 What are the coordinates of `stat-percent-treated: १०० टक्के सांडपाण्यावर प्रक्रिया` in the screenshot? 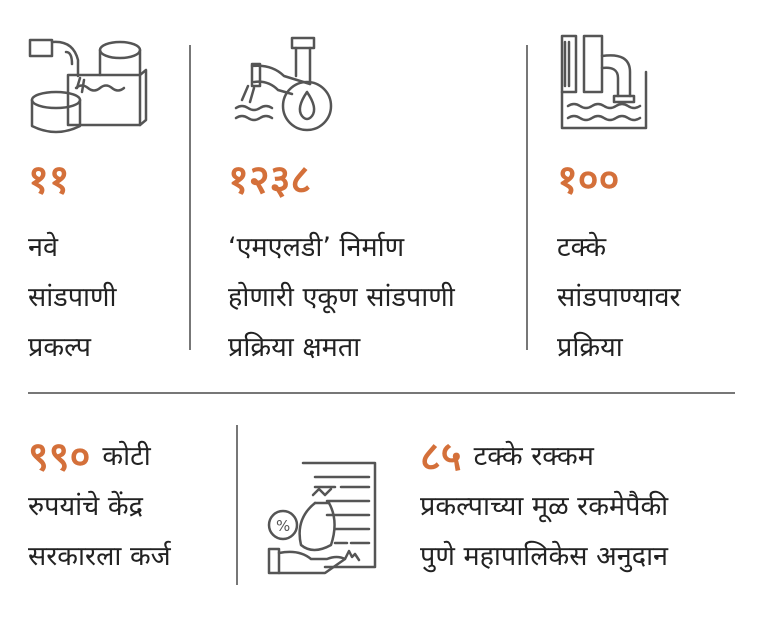 It's located at (619, 266).